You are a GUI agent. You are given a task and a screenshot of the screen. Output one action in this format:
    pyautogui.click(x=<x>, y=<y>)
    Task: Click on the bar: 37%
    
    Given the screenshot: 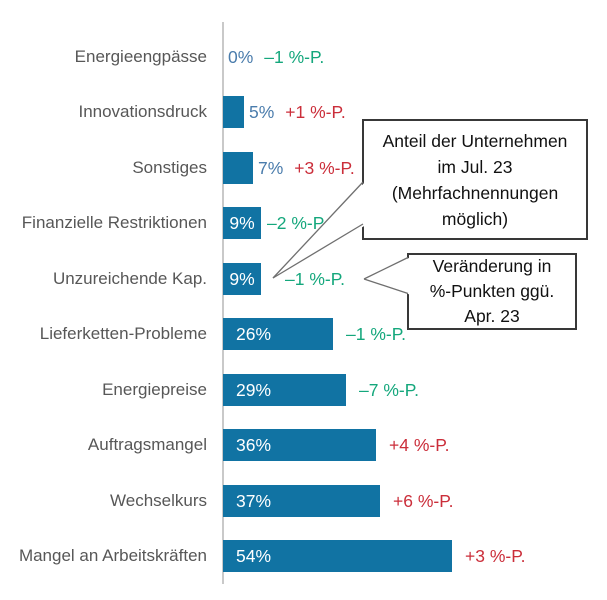 What is the action you would take?
    pyautogui.click(x=301, y=501)
    